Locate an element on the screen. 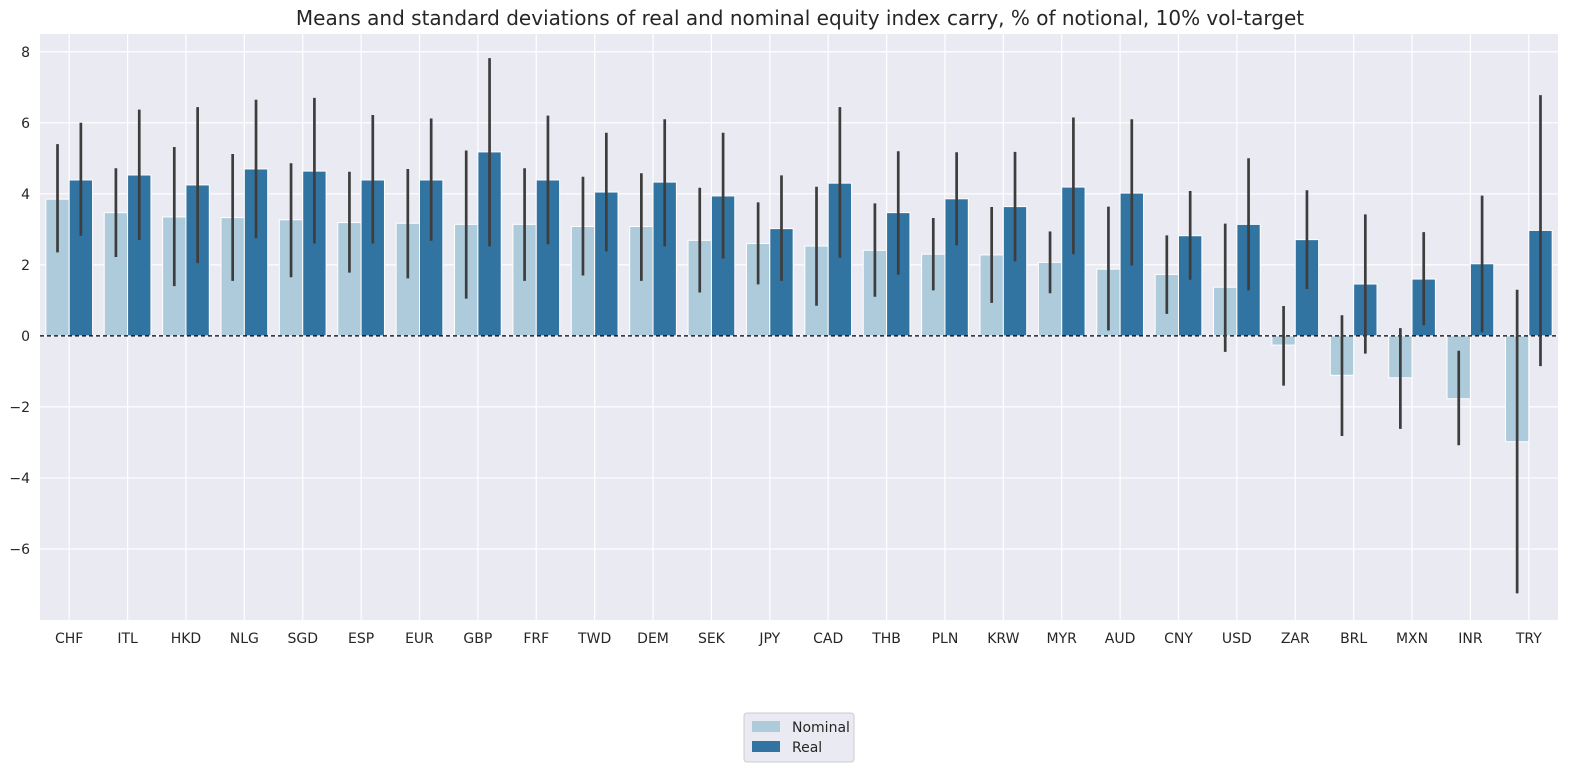 This screenshot has height=780, width=1584. y-tick-label: 8 is located at coordinates (25, 53).